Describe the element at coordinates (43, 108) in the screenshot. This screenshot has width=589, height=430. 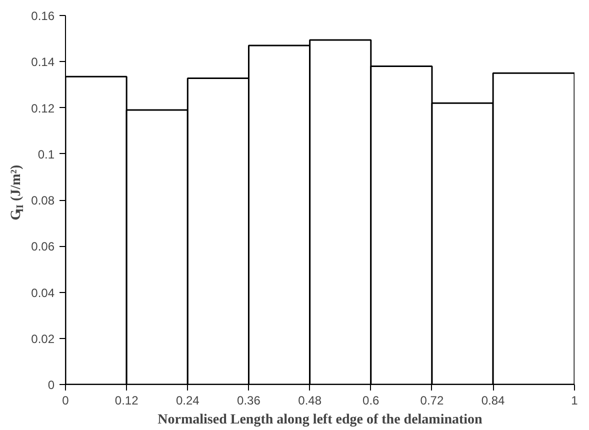
I see `y-tick-label: 0.12` at that location.